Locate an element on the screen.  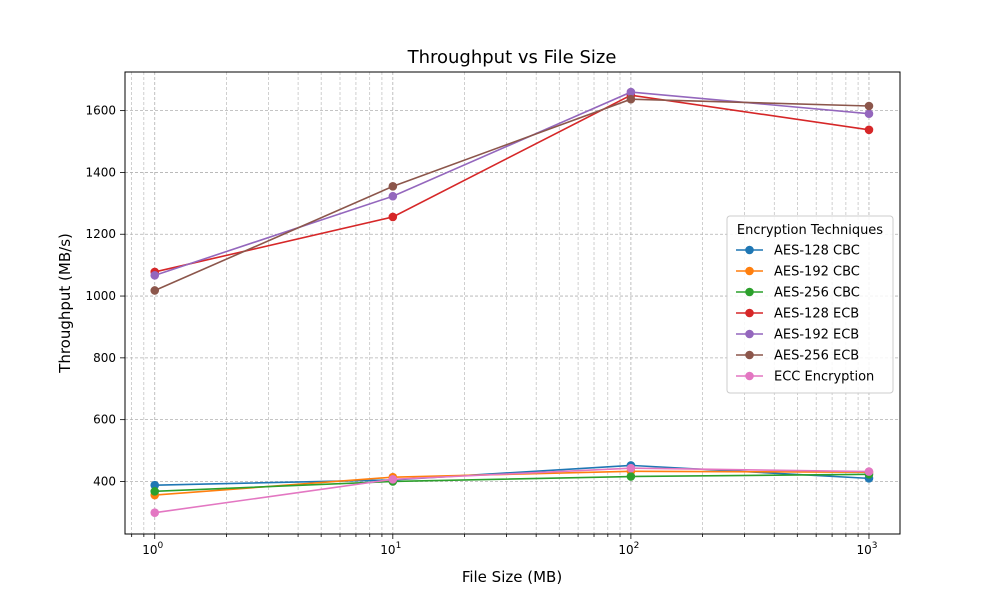
y-tick-label: 400 is located at coordinates (104, 481).